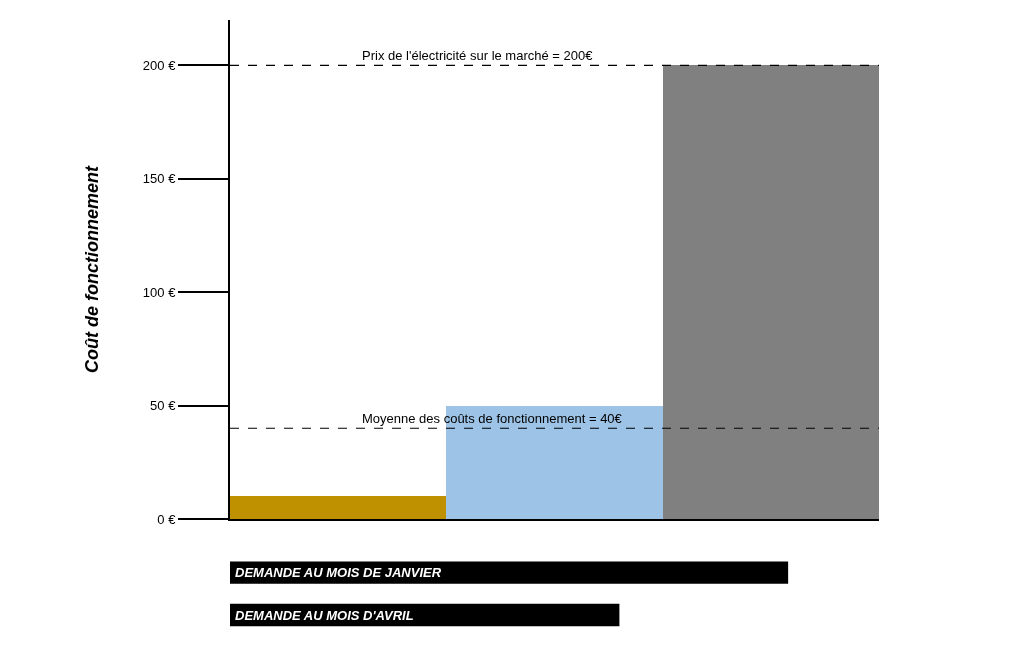 Image resolution: width=1024 pixels, height=649 pixels. I want to click on text: DEMANDE AU MOIS DE JANVIER, so click(338, 572).